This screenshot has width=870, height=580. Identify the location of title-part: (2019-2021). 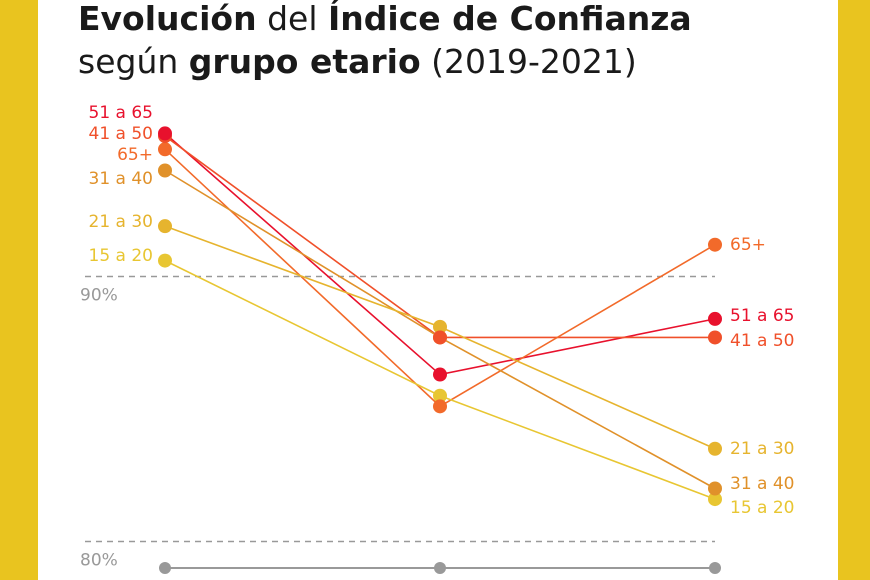
(529, 61).